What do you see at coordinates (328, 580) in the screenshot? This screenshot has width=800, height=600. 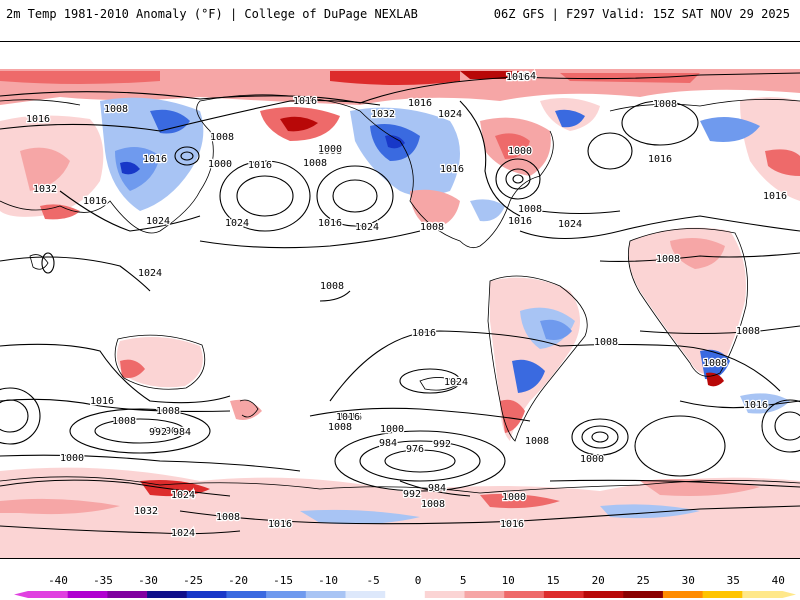 I see `legend-tick-label: -10` at bounding box center [328, 580].